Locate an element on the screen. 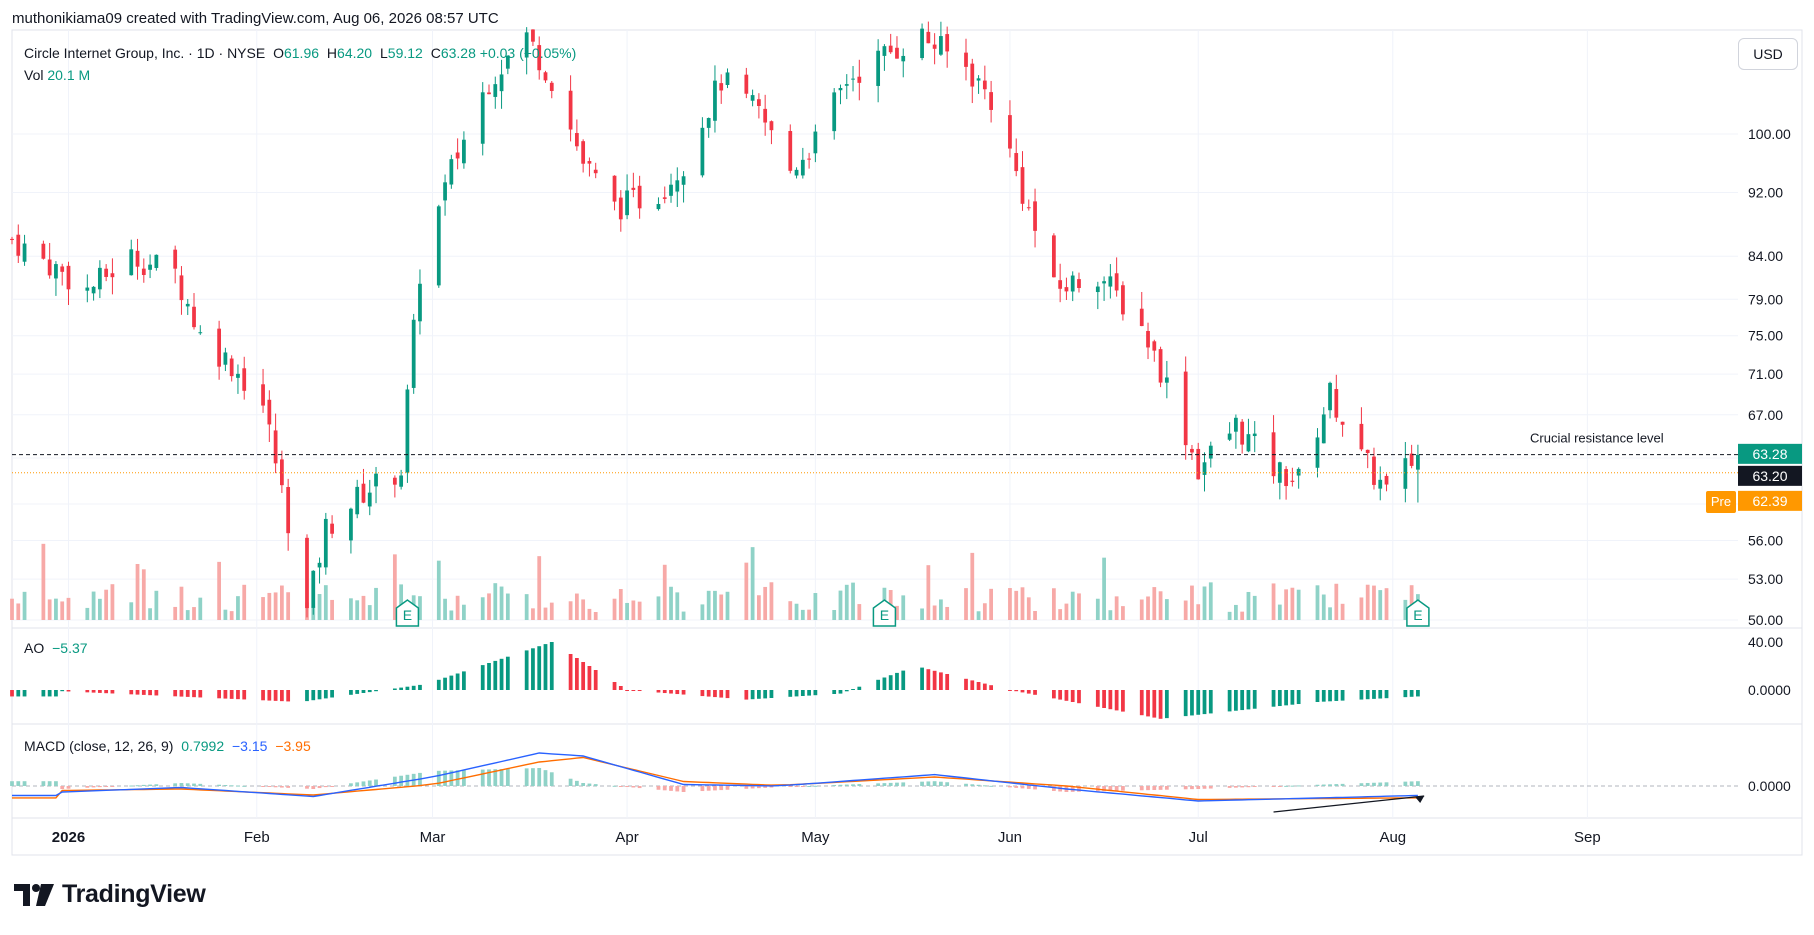  ao-legend: AO −5.37 is located at coordinates (56, 648).